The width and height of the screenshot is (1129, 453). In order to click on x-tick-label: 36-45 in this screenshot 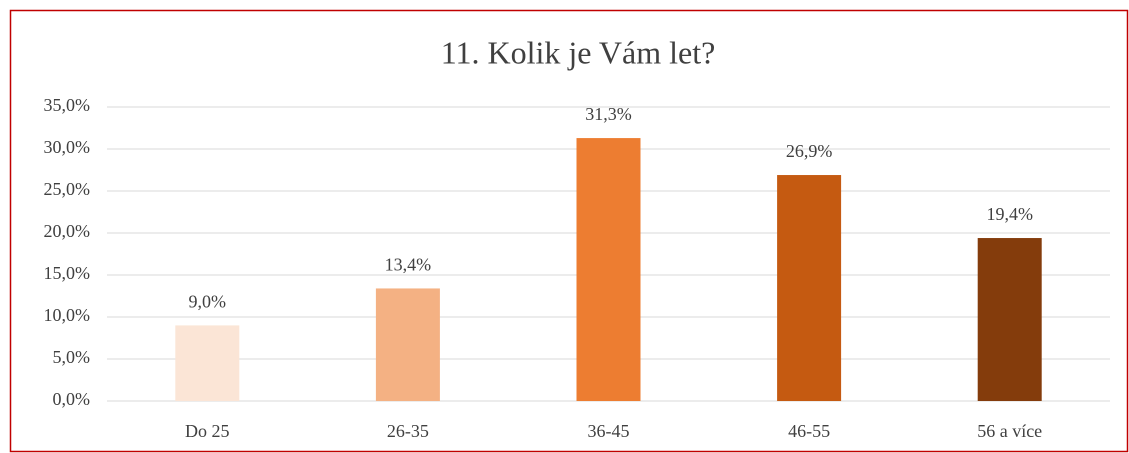, I will do `click(609, 431)`.